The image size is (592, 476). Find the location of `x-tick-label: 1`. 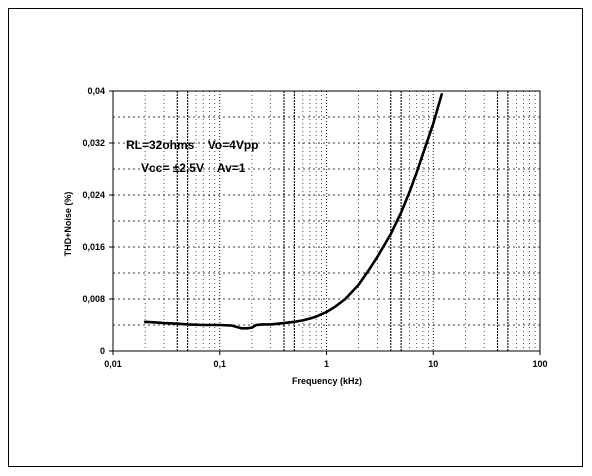

x-tick-label: 1 is located at coordinates (326, 364).